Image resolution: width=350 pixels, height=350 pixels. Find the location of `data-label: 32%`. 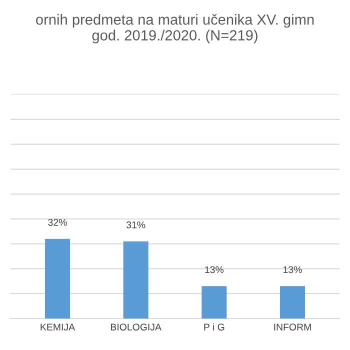

data-label: 32% is located at coordinates (57, 222).